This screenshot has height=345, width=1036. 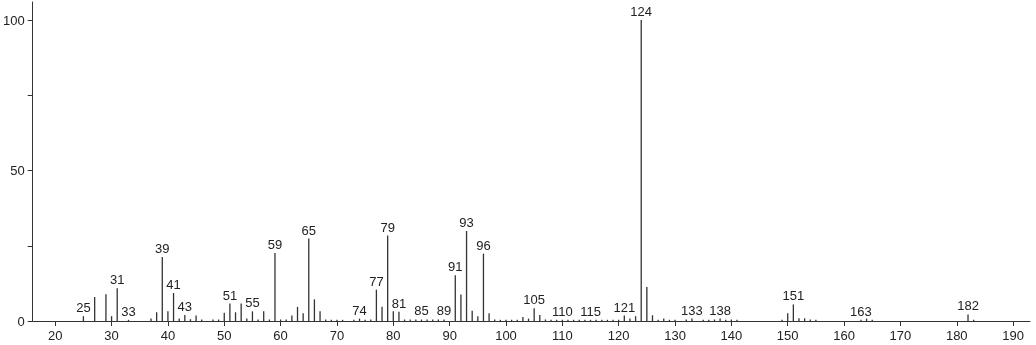 What do you see at coordinates (1013, 335) in the screenshot?
I see `x-tick-label: 190` at bounding box center [1013, 335].